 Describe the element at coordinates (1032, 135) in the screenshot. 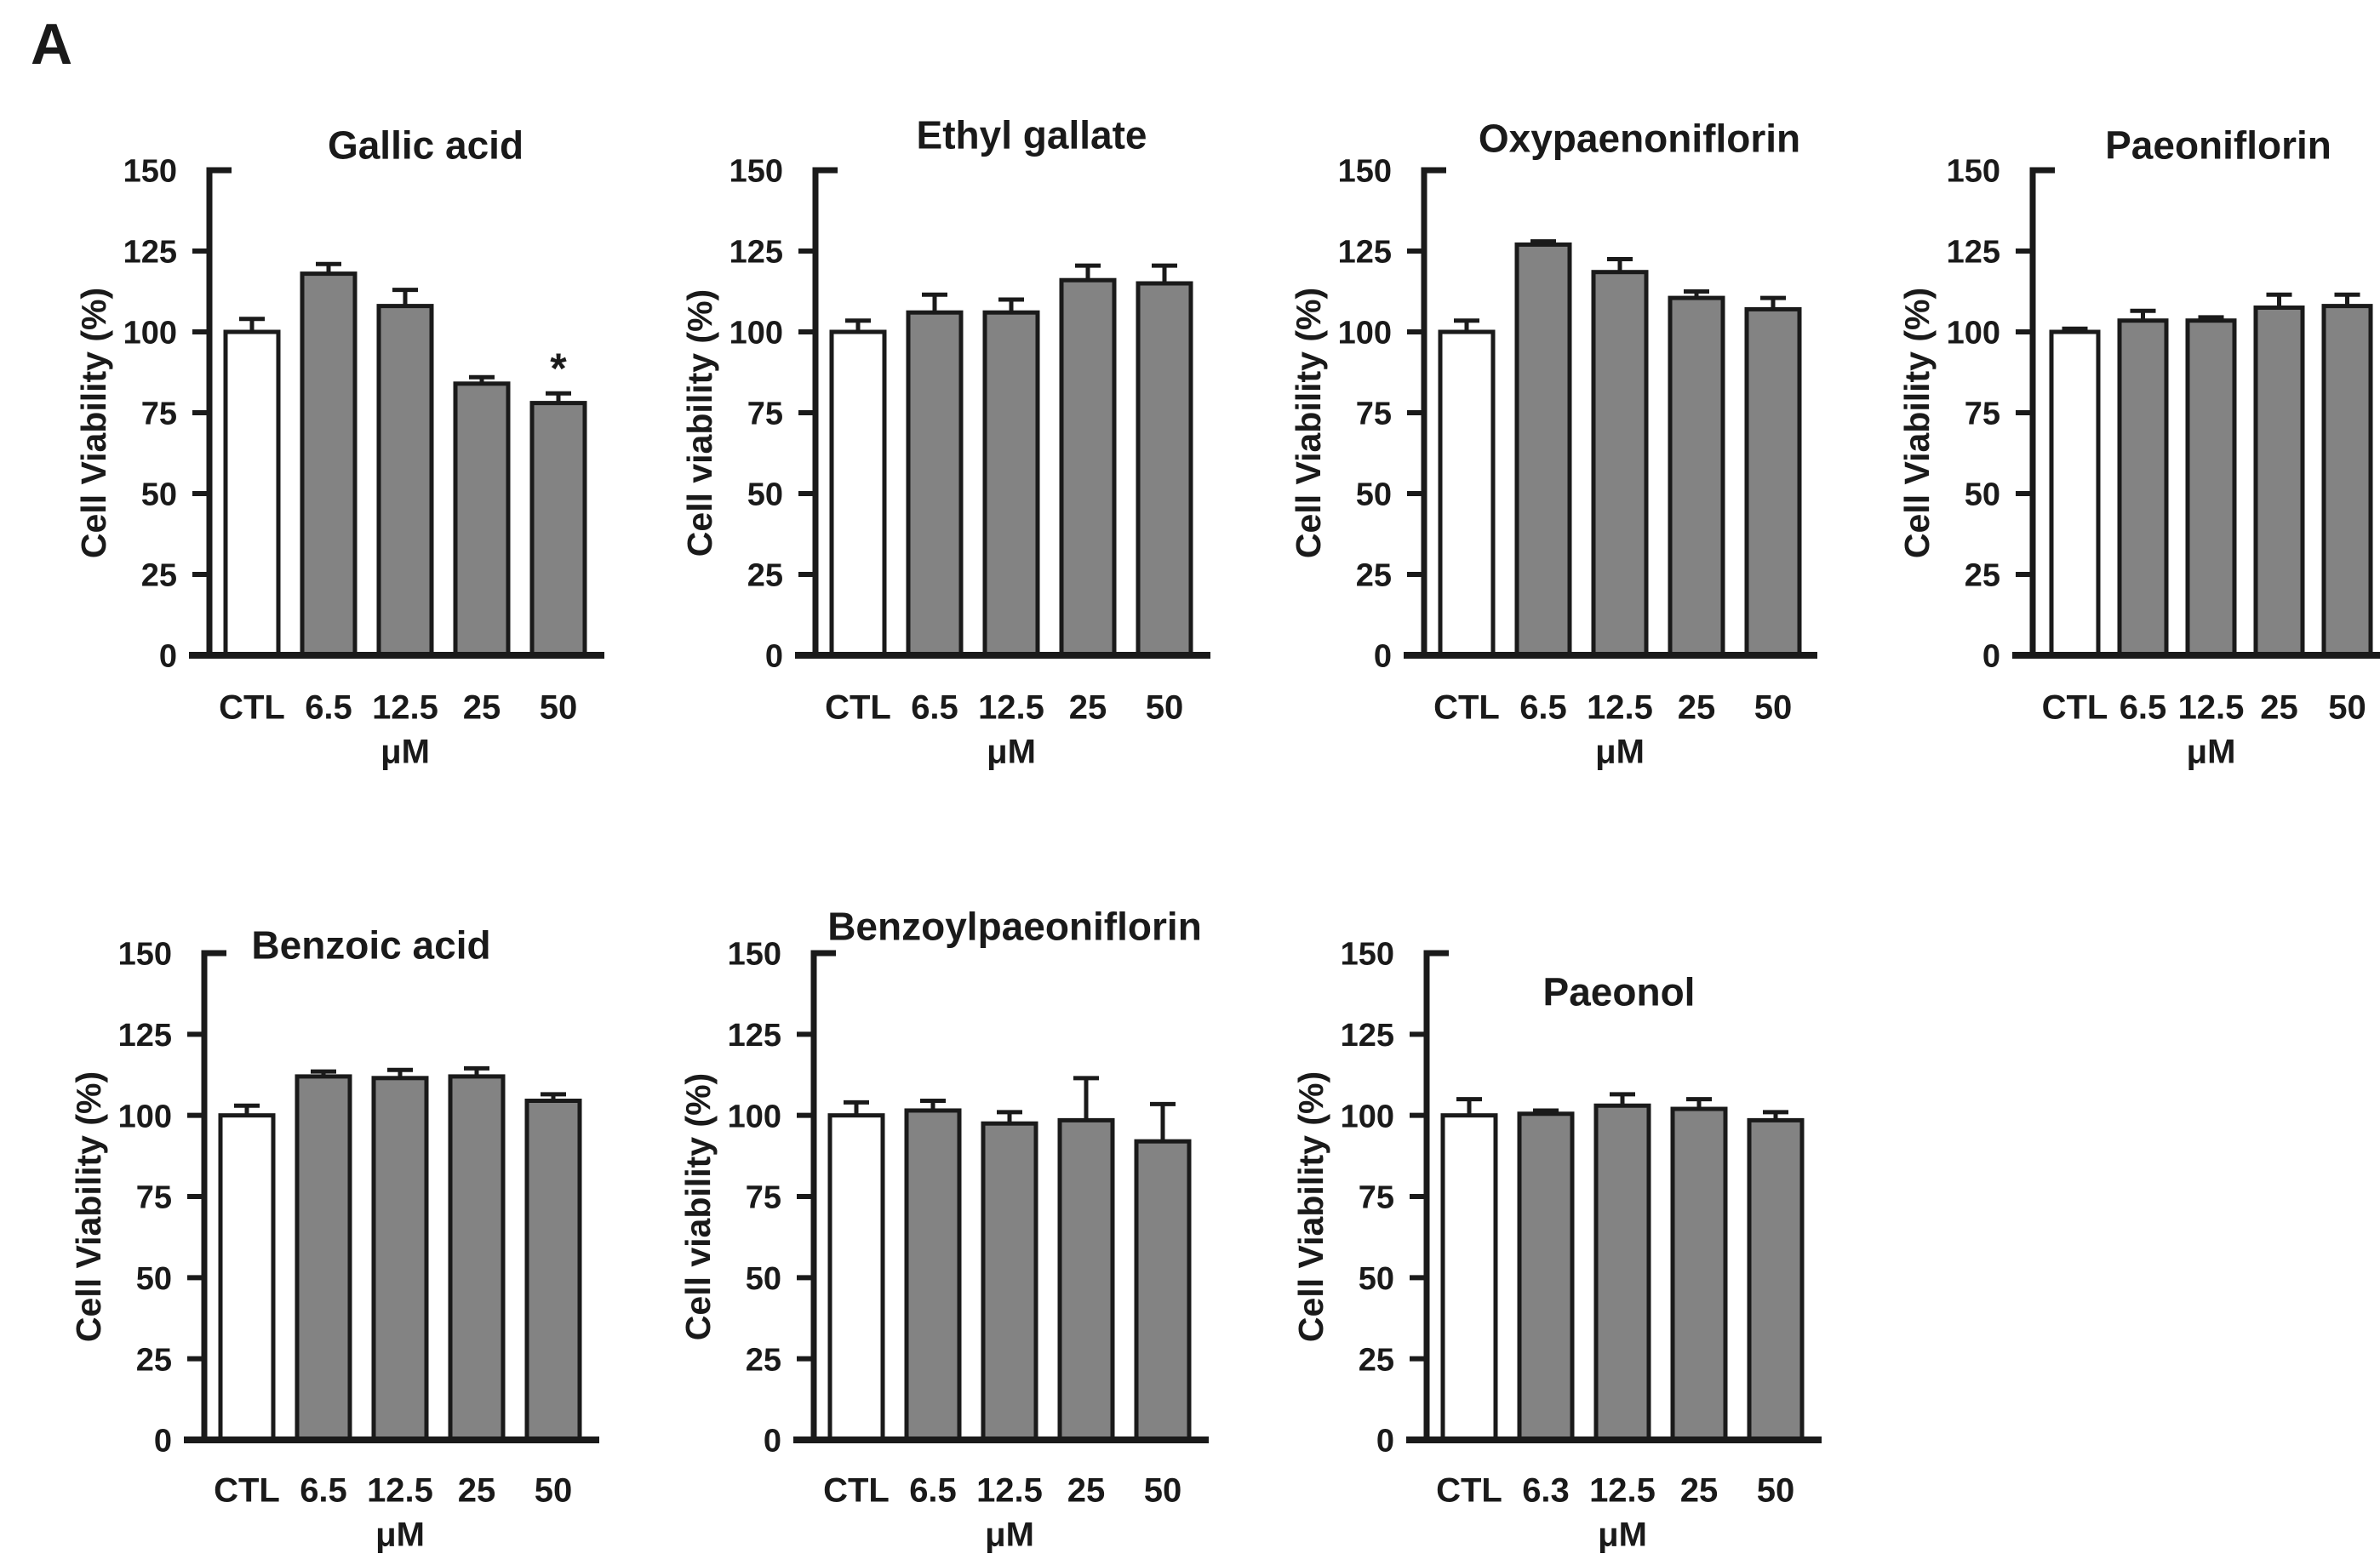

I see `chart-title: Ethyl gallate` at that location.